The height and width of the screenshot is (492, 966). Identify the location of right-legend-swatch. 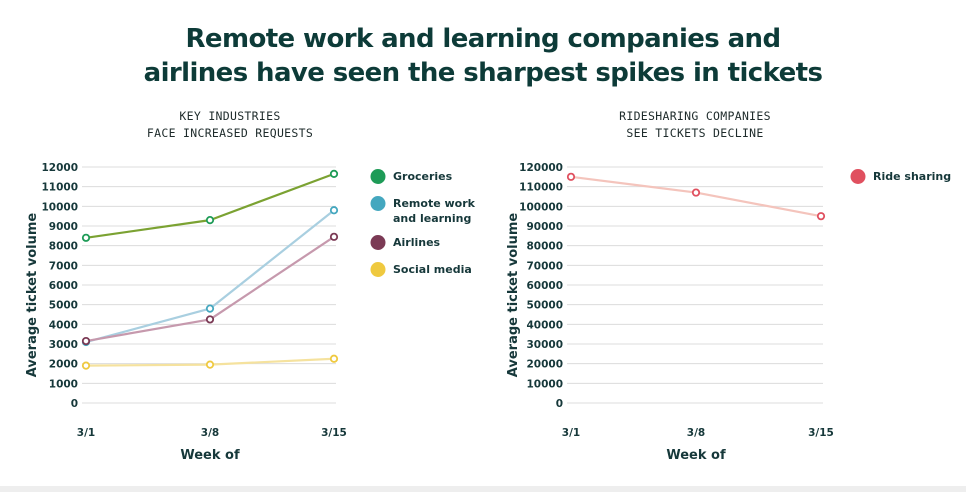
(858, 176).